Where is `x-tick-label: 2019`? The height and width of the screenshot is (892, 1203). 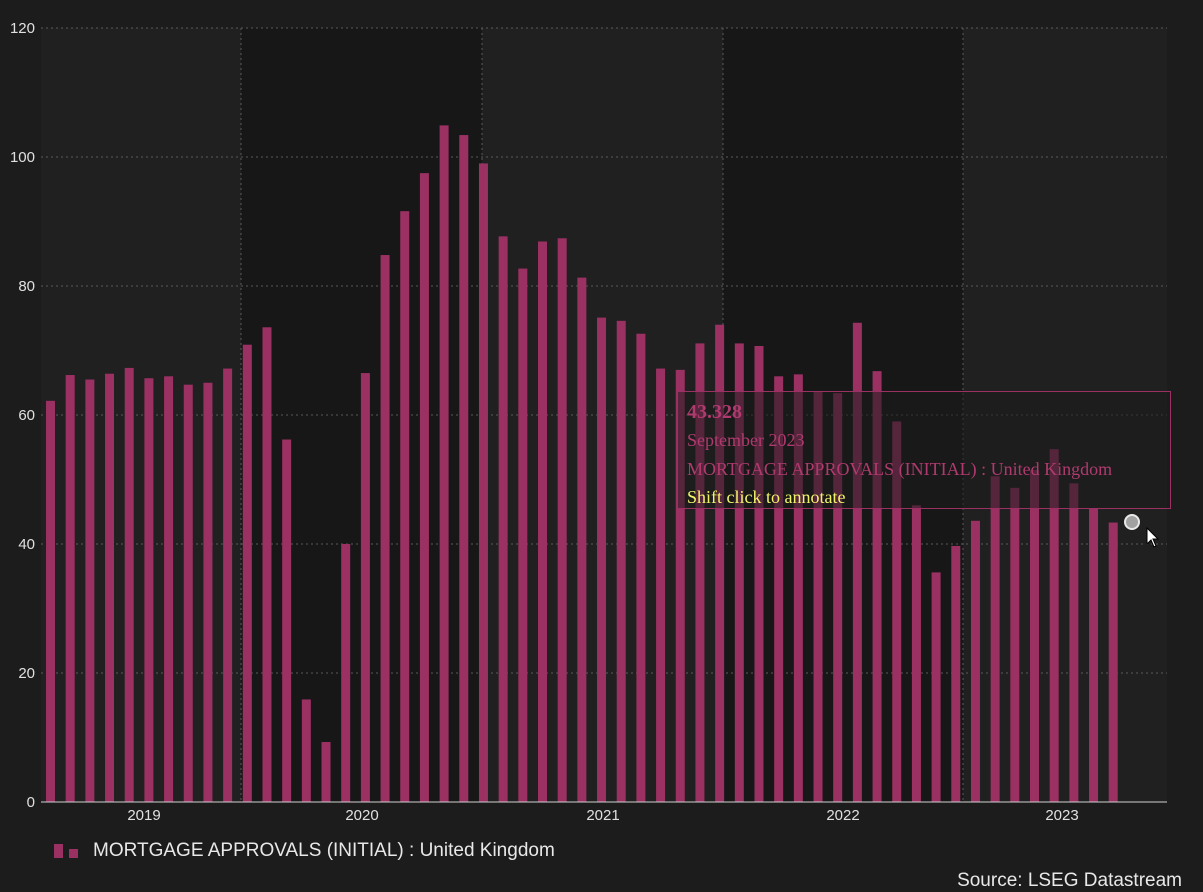
x-tick-label: 2019 is located at coordinates (143, 815).